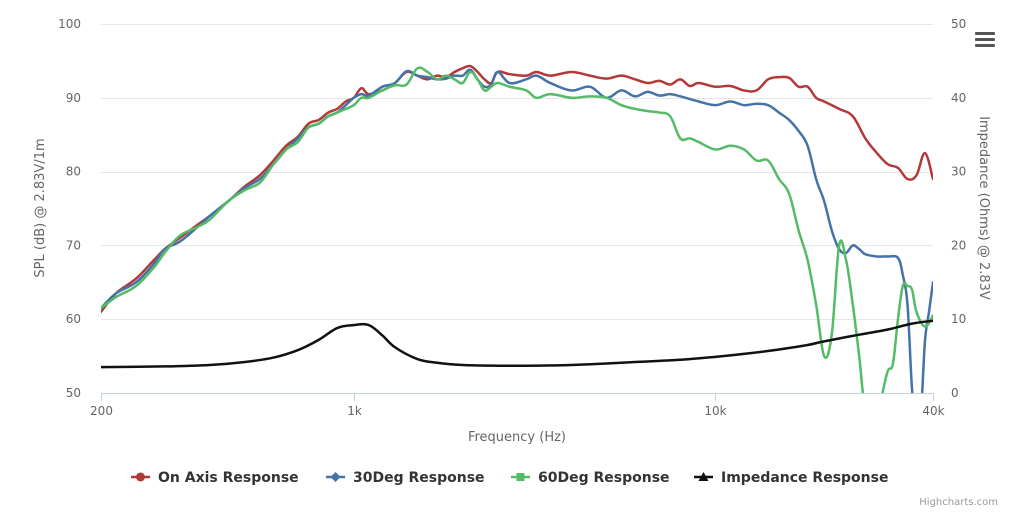  What do you see at coordinates (958, 502) in the screenshot?
I see `credits-link: Highcharts.com` at bounding box center [958, 502].